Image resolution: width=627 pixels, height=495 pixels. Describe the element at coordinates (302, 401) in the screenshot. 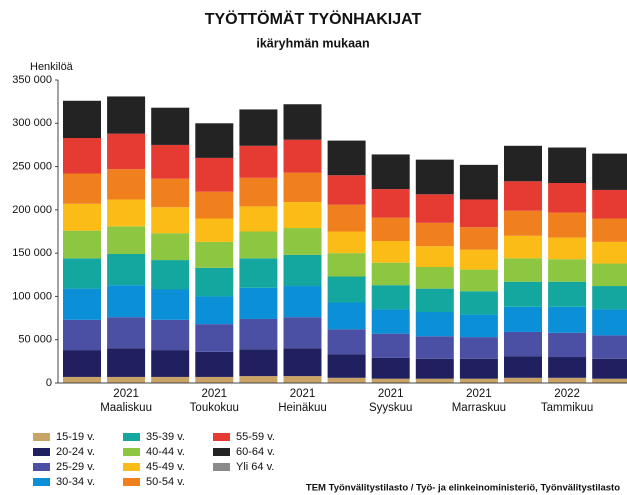

I see `x-tick-label: 2021 Heinäkuu` at that location.